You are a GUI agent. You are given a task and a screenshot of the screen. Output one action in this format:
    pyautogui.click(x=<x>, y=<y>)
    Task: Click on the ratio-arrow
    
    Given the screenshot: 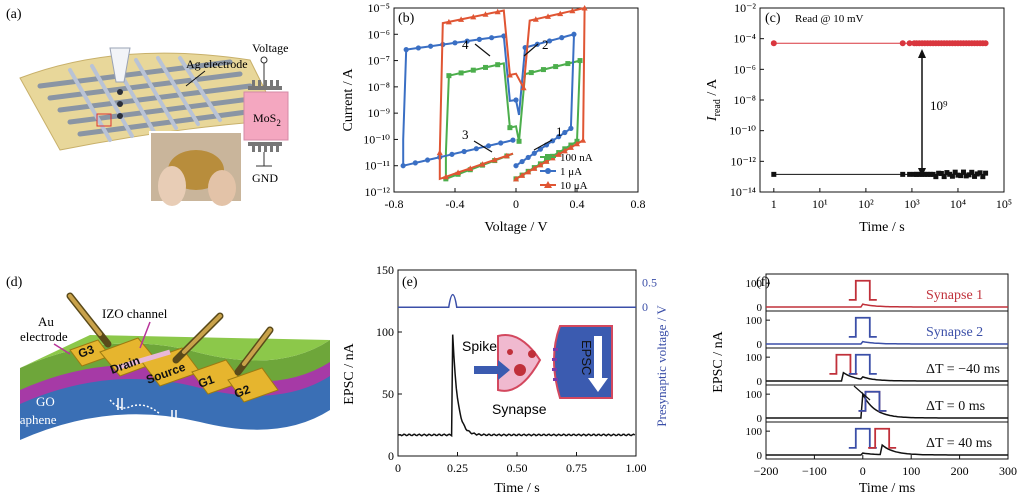 What is the action you would take?
    pyautogui.click(x=922, y=113)
    